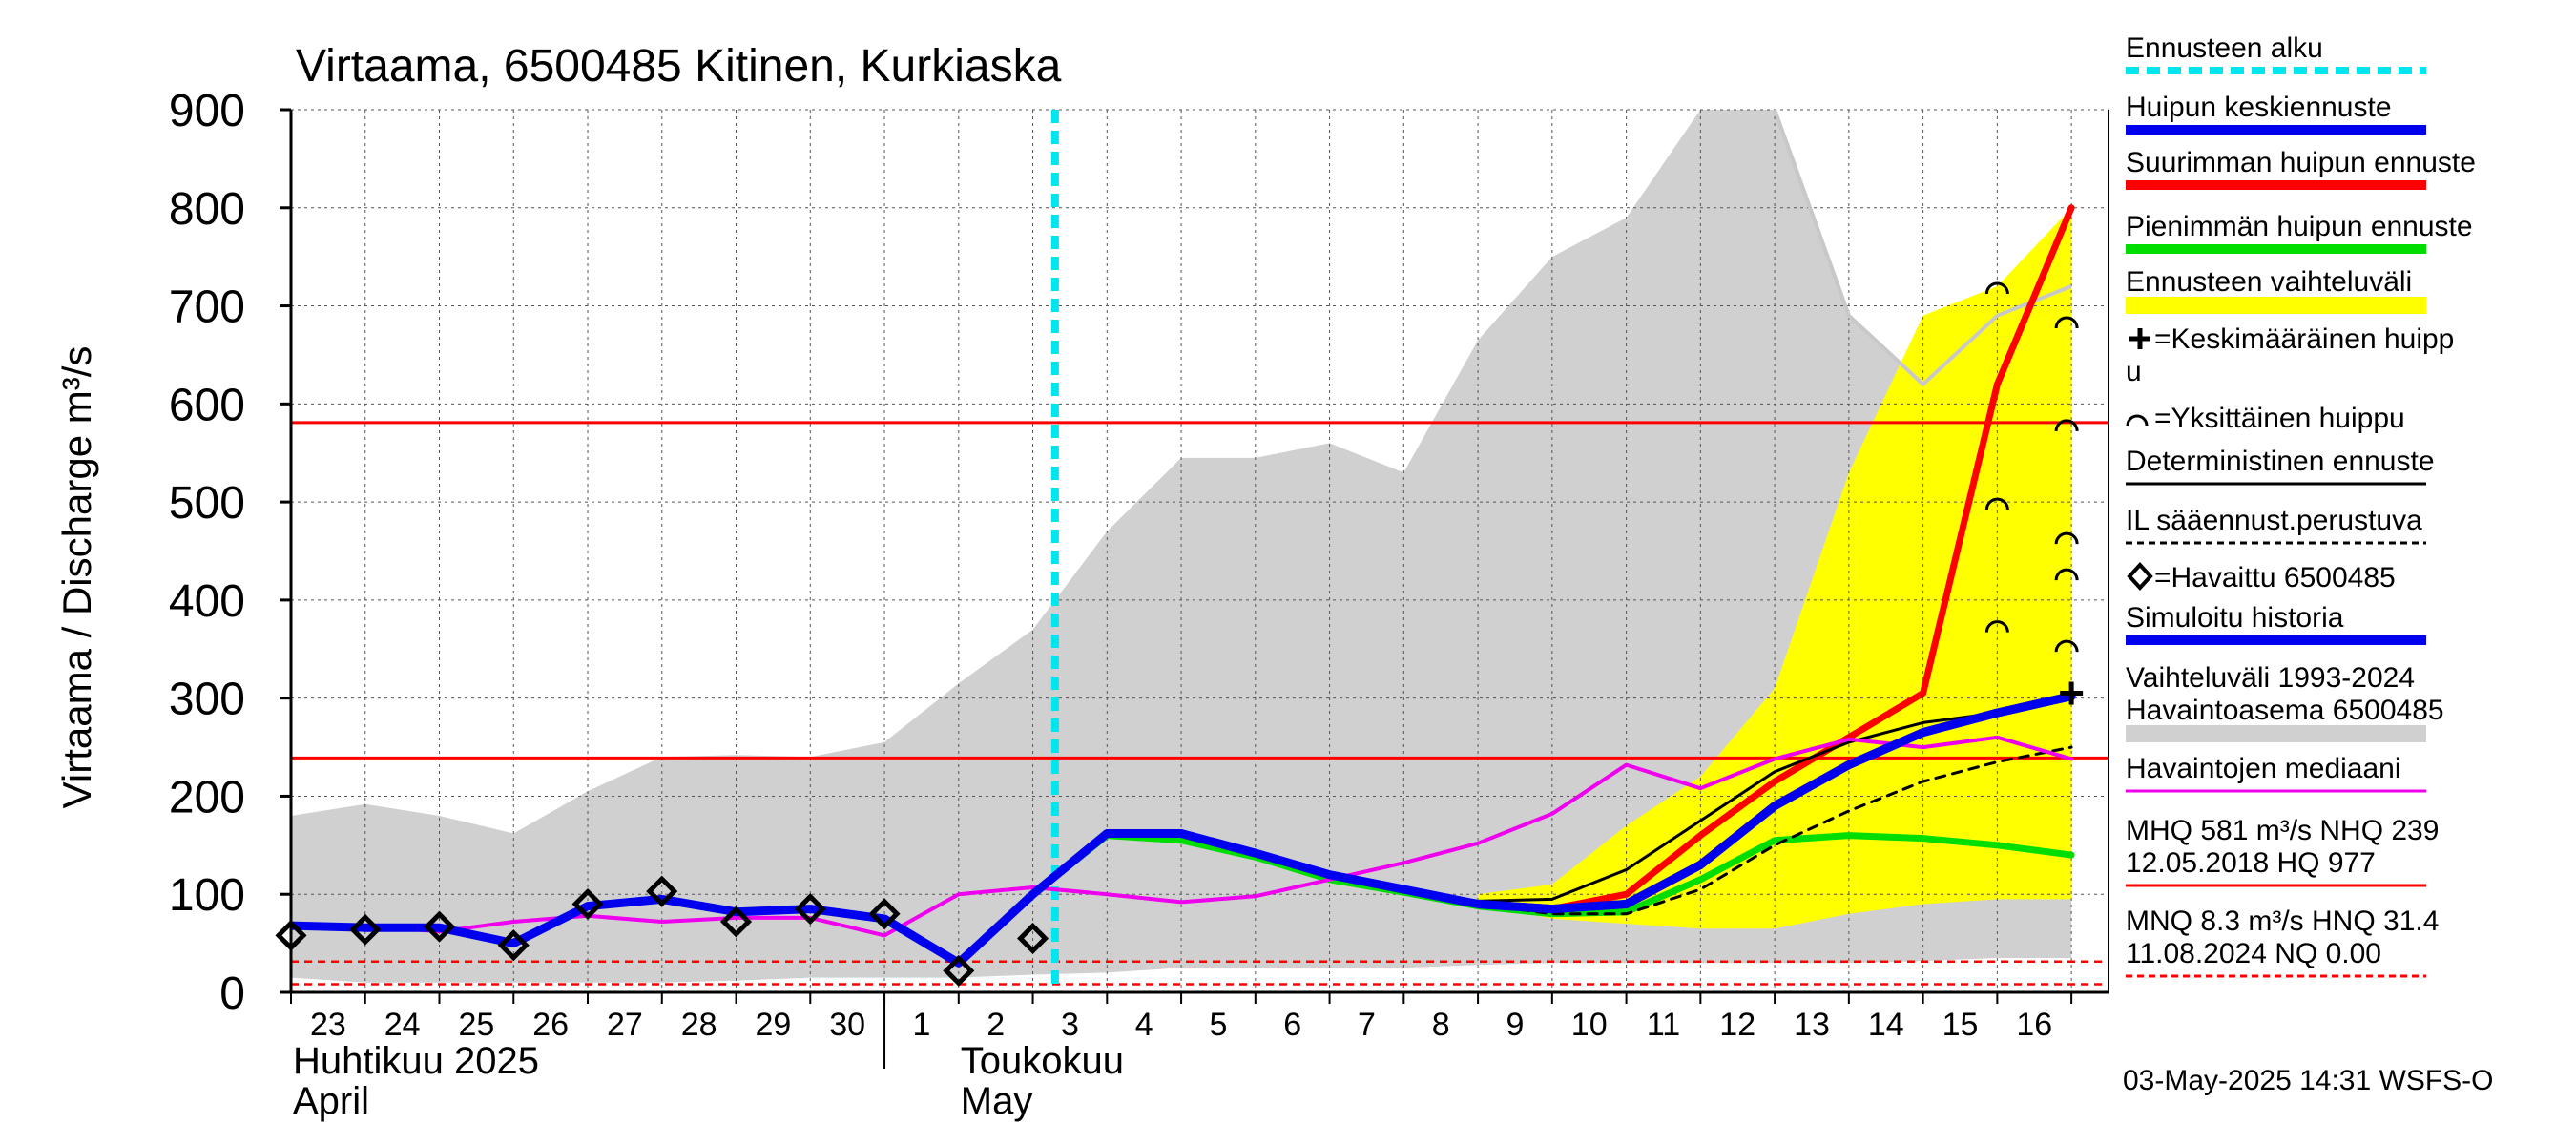 This screenshot has height=1145, width=2576. What do you see at coordinates (2280, 461) in the screenshot?
I see `legend-label: Deterministinen ennuste` at bounding box center [2280, 461].